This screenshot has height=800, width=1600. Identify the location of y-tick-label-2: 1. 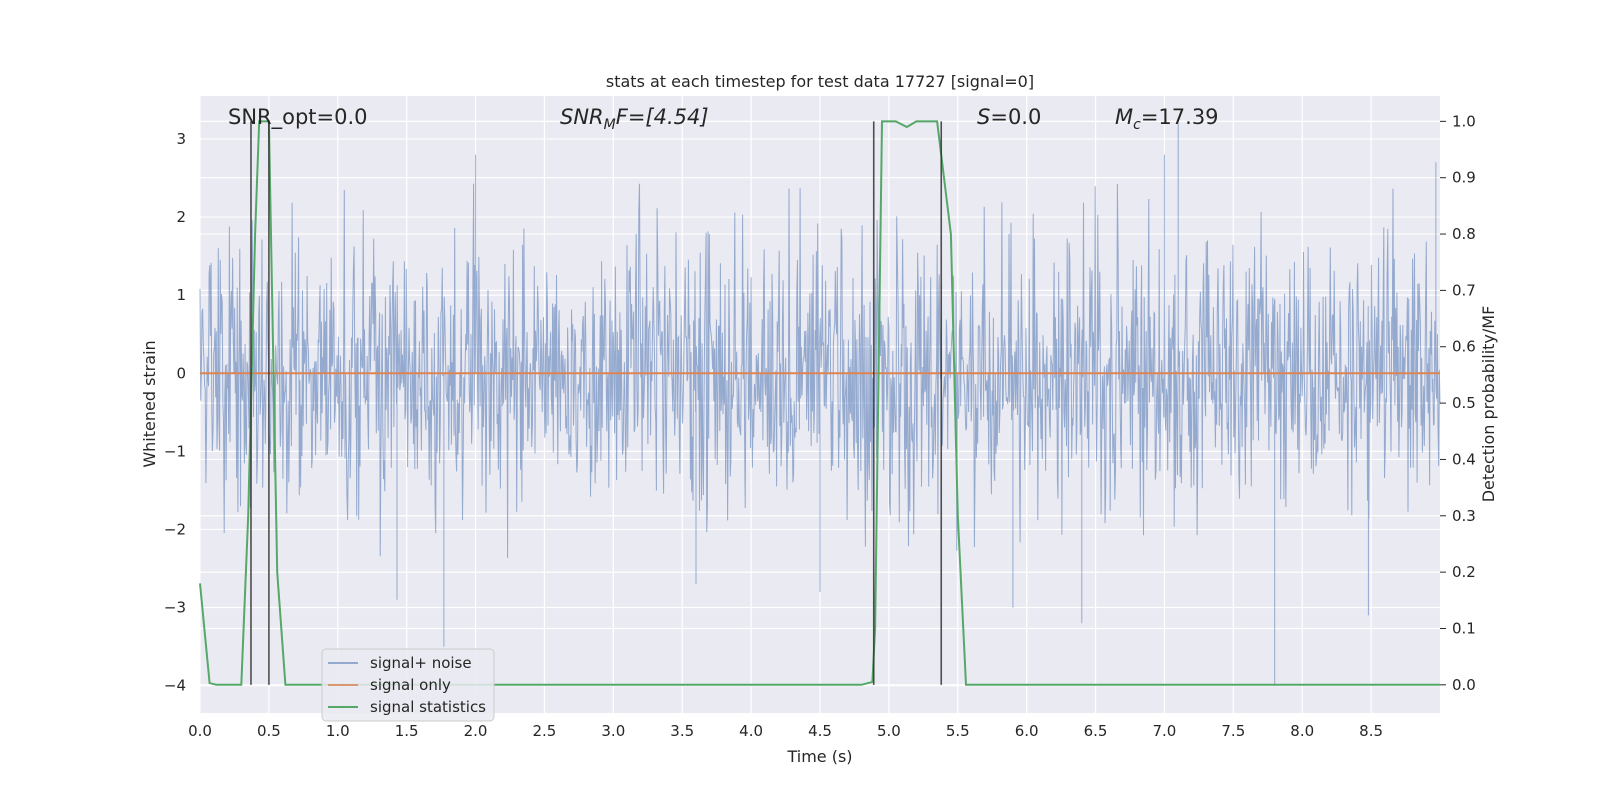
(181, 295).